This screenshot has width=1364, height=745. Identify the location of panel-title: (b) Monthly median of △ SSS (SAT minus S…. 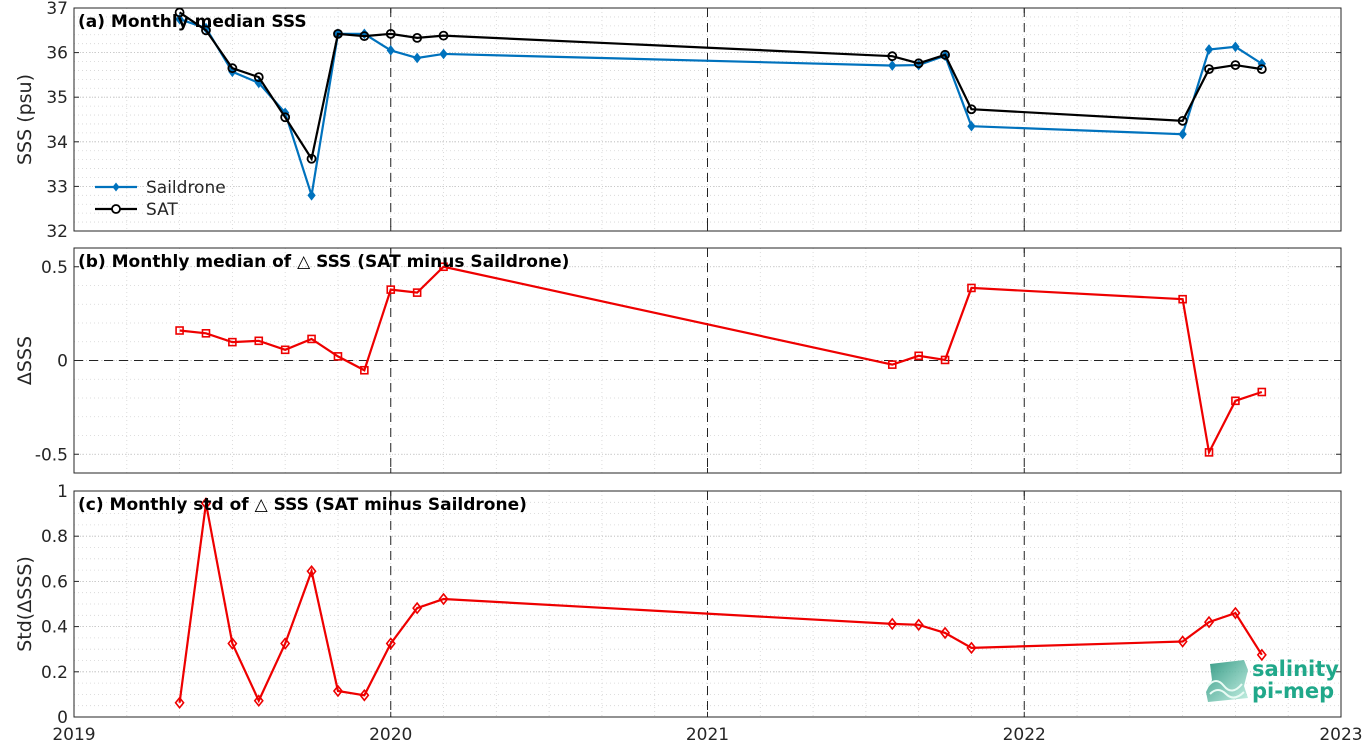
(323, 262).